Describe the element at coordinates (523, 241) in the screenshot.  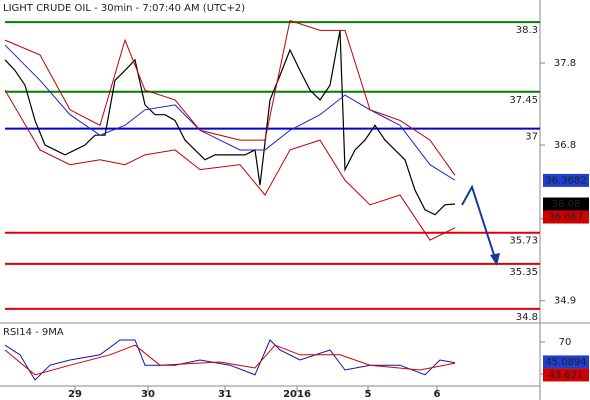
I see `level-label: 35.73` at that location.